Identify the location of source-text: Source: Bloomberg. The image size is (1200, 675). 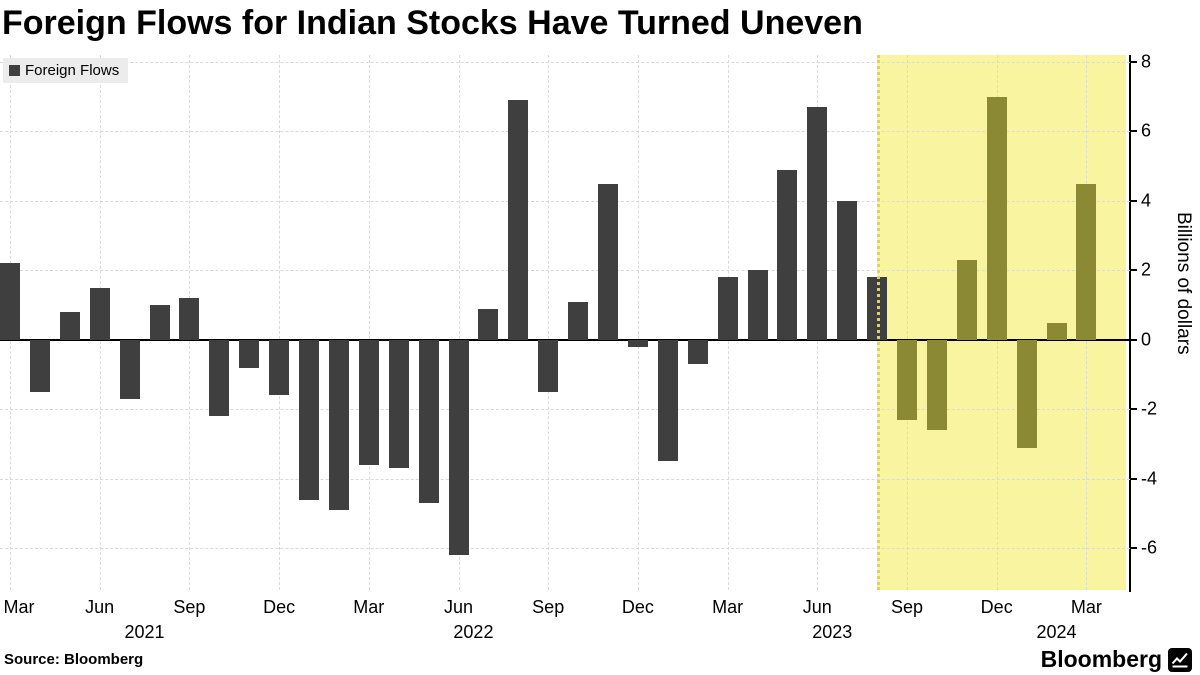
(74, 659).